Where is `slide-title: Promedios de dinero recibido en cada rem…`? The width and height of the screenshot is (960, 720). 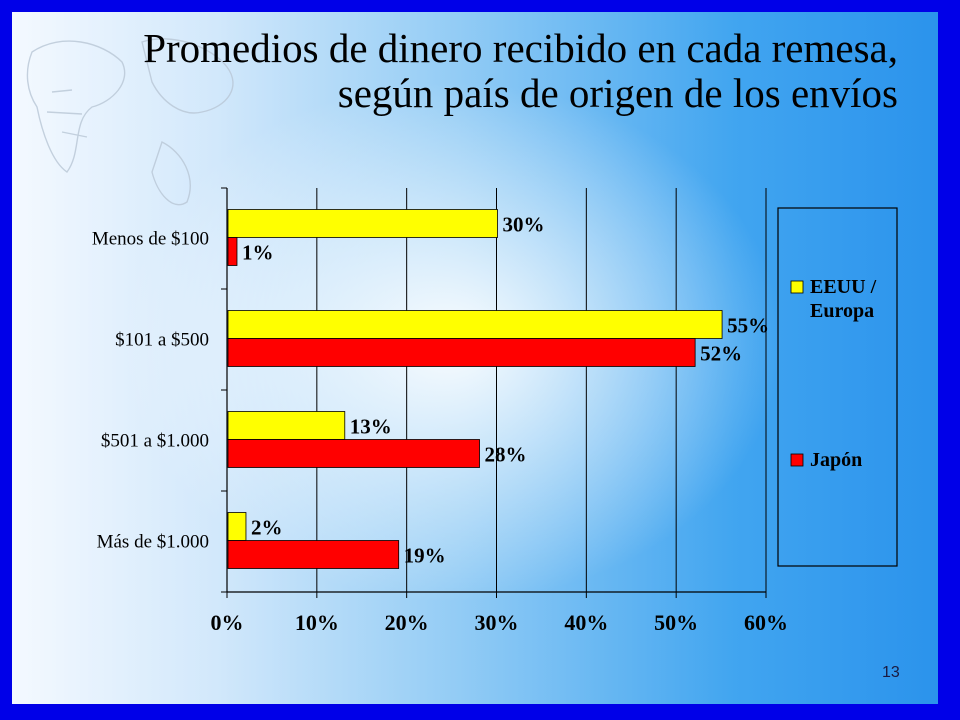 slide-title: Promedios de dinero recibido en cada rem… is located at coordinates (520, 70).